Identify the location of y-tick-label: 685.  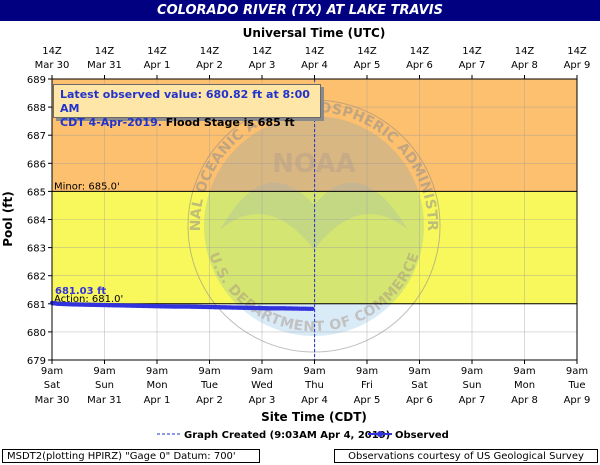
(36, 192).